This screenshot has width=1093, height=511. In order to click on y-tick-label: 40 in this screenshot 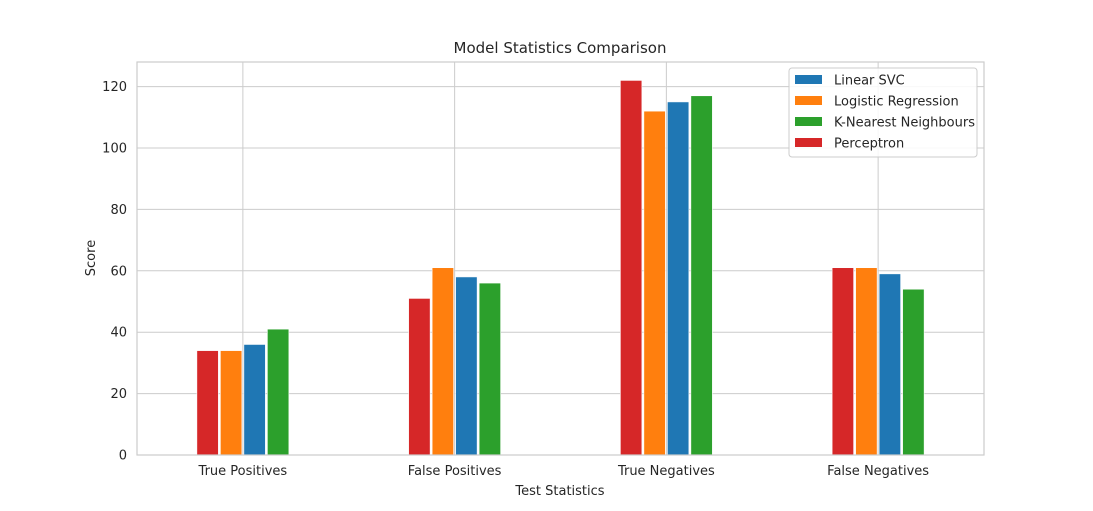, I will do `click(118, 333)`.